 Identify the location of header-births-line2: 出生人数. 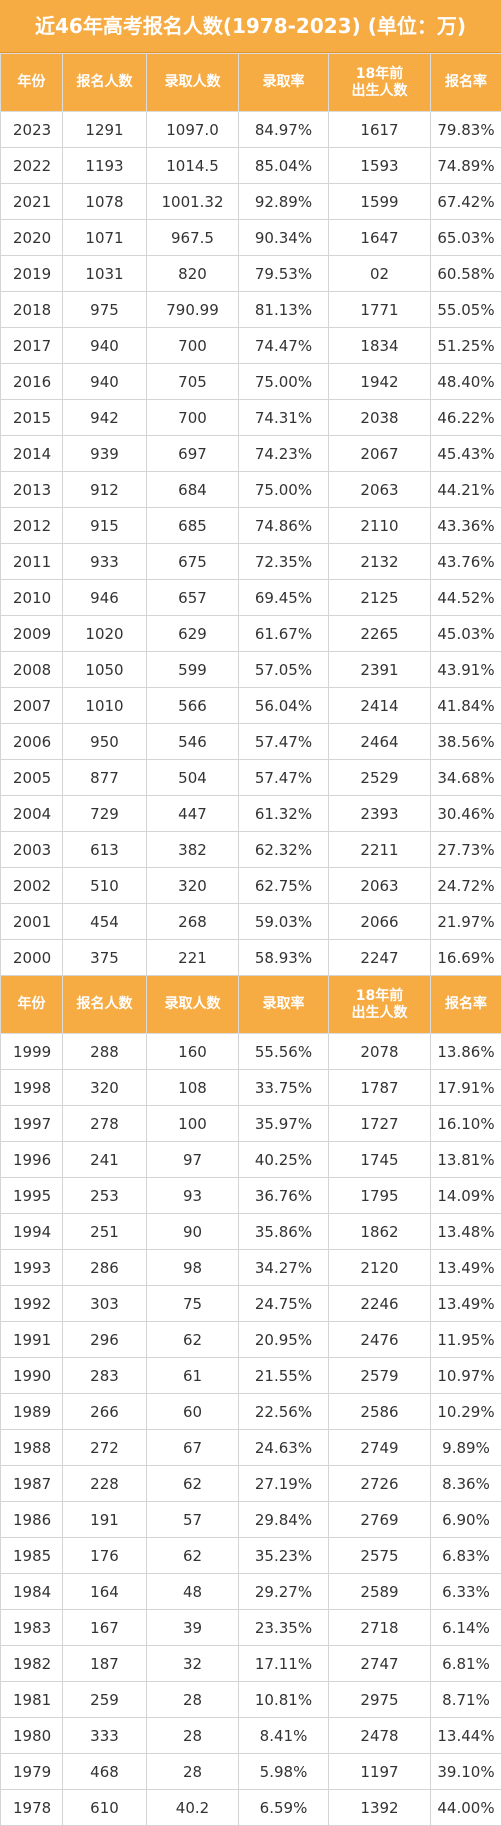
(380, 91).